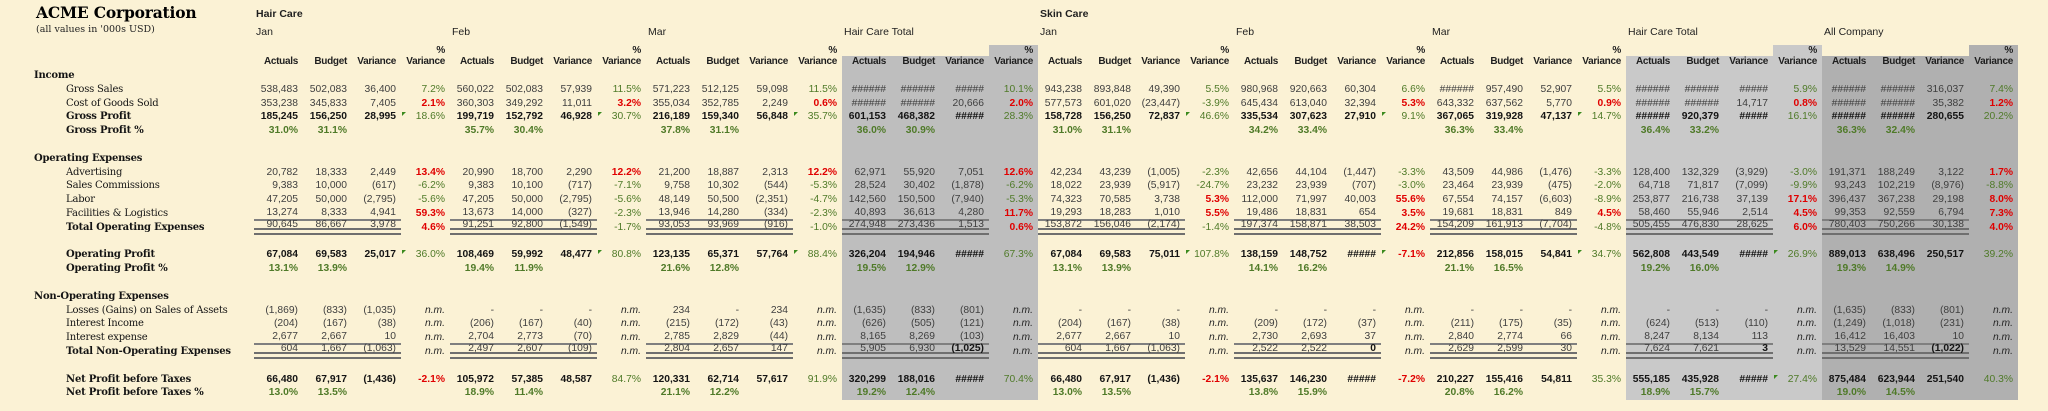  Describe the element at coordinates (1993, 379) in the screenshot. I see `cell: 40.3%` at that location.